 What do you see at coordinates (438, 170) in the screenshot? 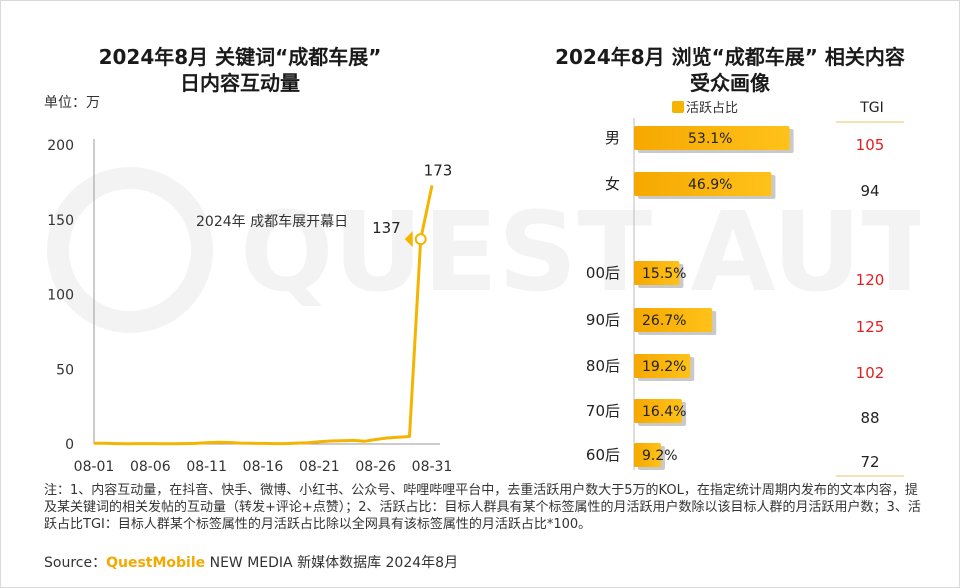
I see `data-label: 173` at bounding box center [438, 170].